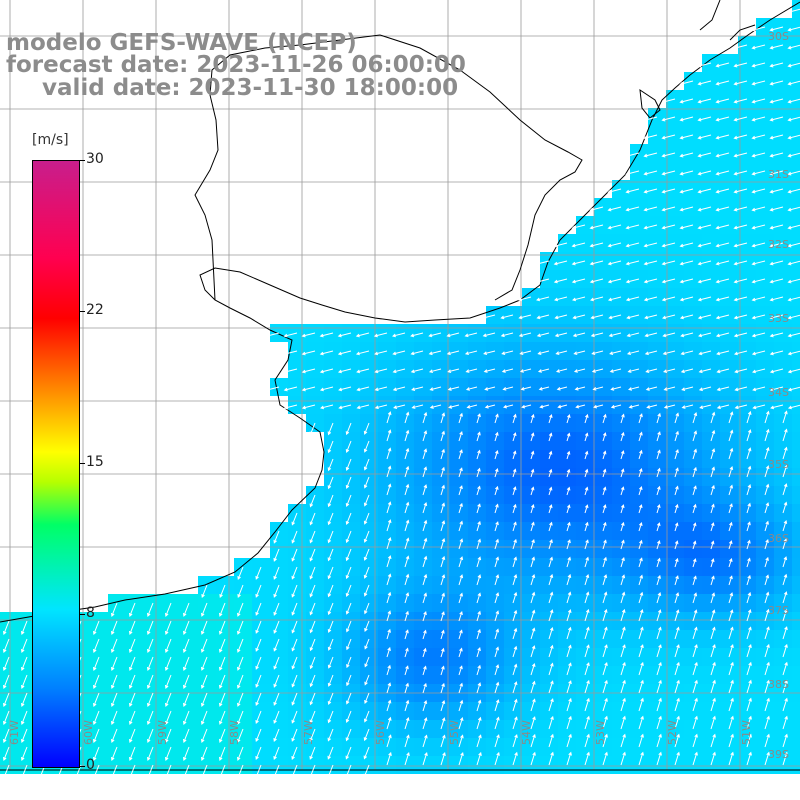 Image resolution: width=800 pixels, height=800 pixels. What do you see at coordinates (250, 88) in the screenshot?
I see `map-title-valid-date: valid date: 2023-11-30 18:00:00` at bounding box center [250, 88].